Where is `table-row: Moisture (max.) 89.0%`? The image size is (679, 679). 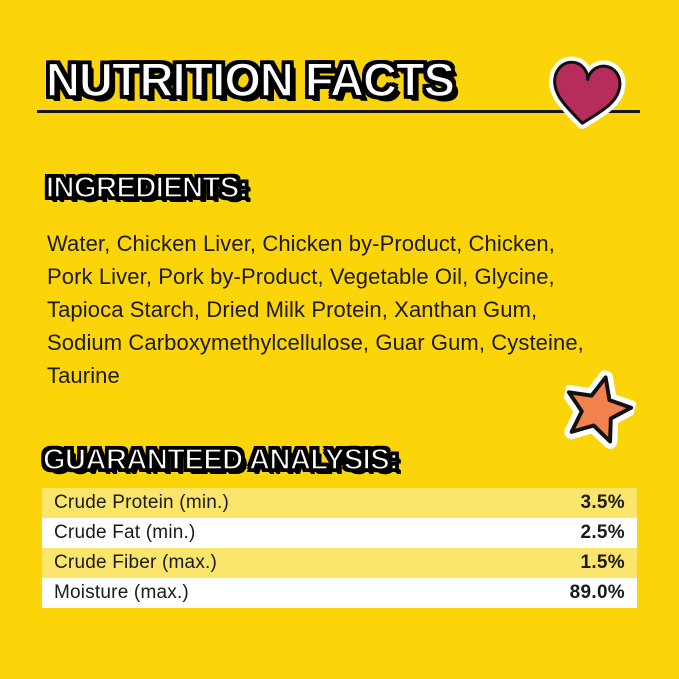
table-row: Moisture (max.) 89.0% is located at coordinates (339, 593).